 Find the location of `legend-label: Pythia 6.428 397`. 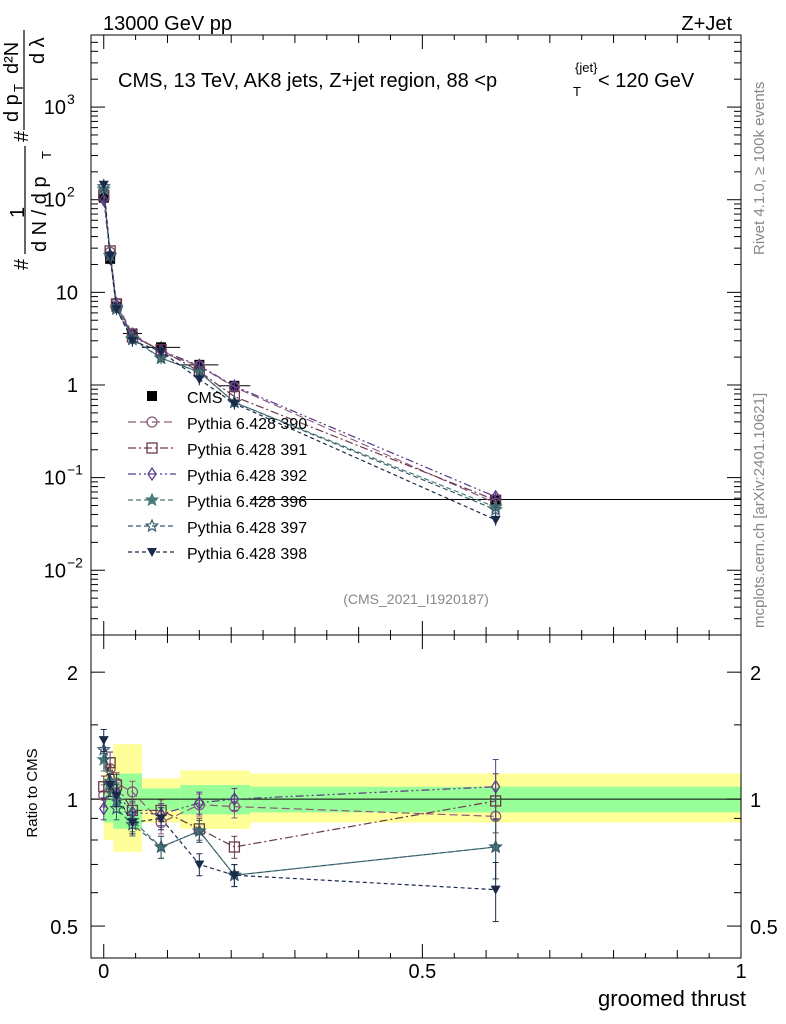

legend-label: Pythia 6.428 397 is located at coordinates (247, 528).